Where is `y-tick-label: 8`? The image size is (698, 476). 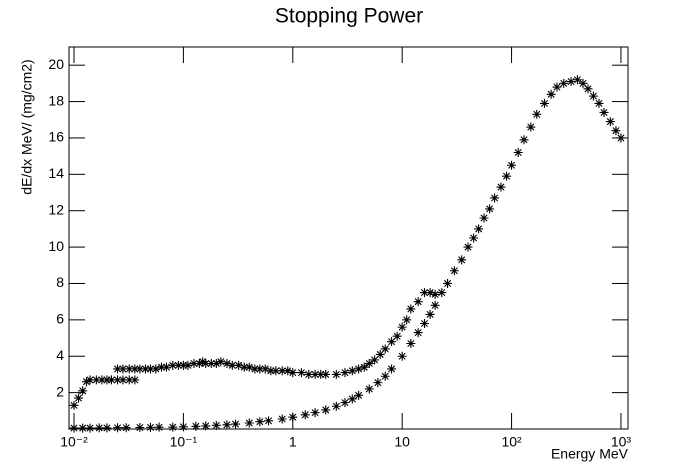
y-tick-label: 8 is located at coordinates (60, 282).